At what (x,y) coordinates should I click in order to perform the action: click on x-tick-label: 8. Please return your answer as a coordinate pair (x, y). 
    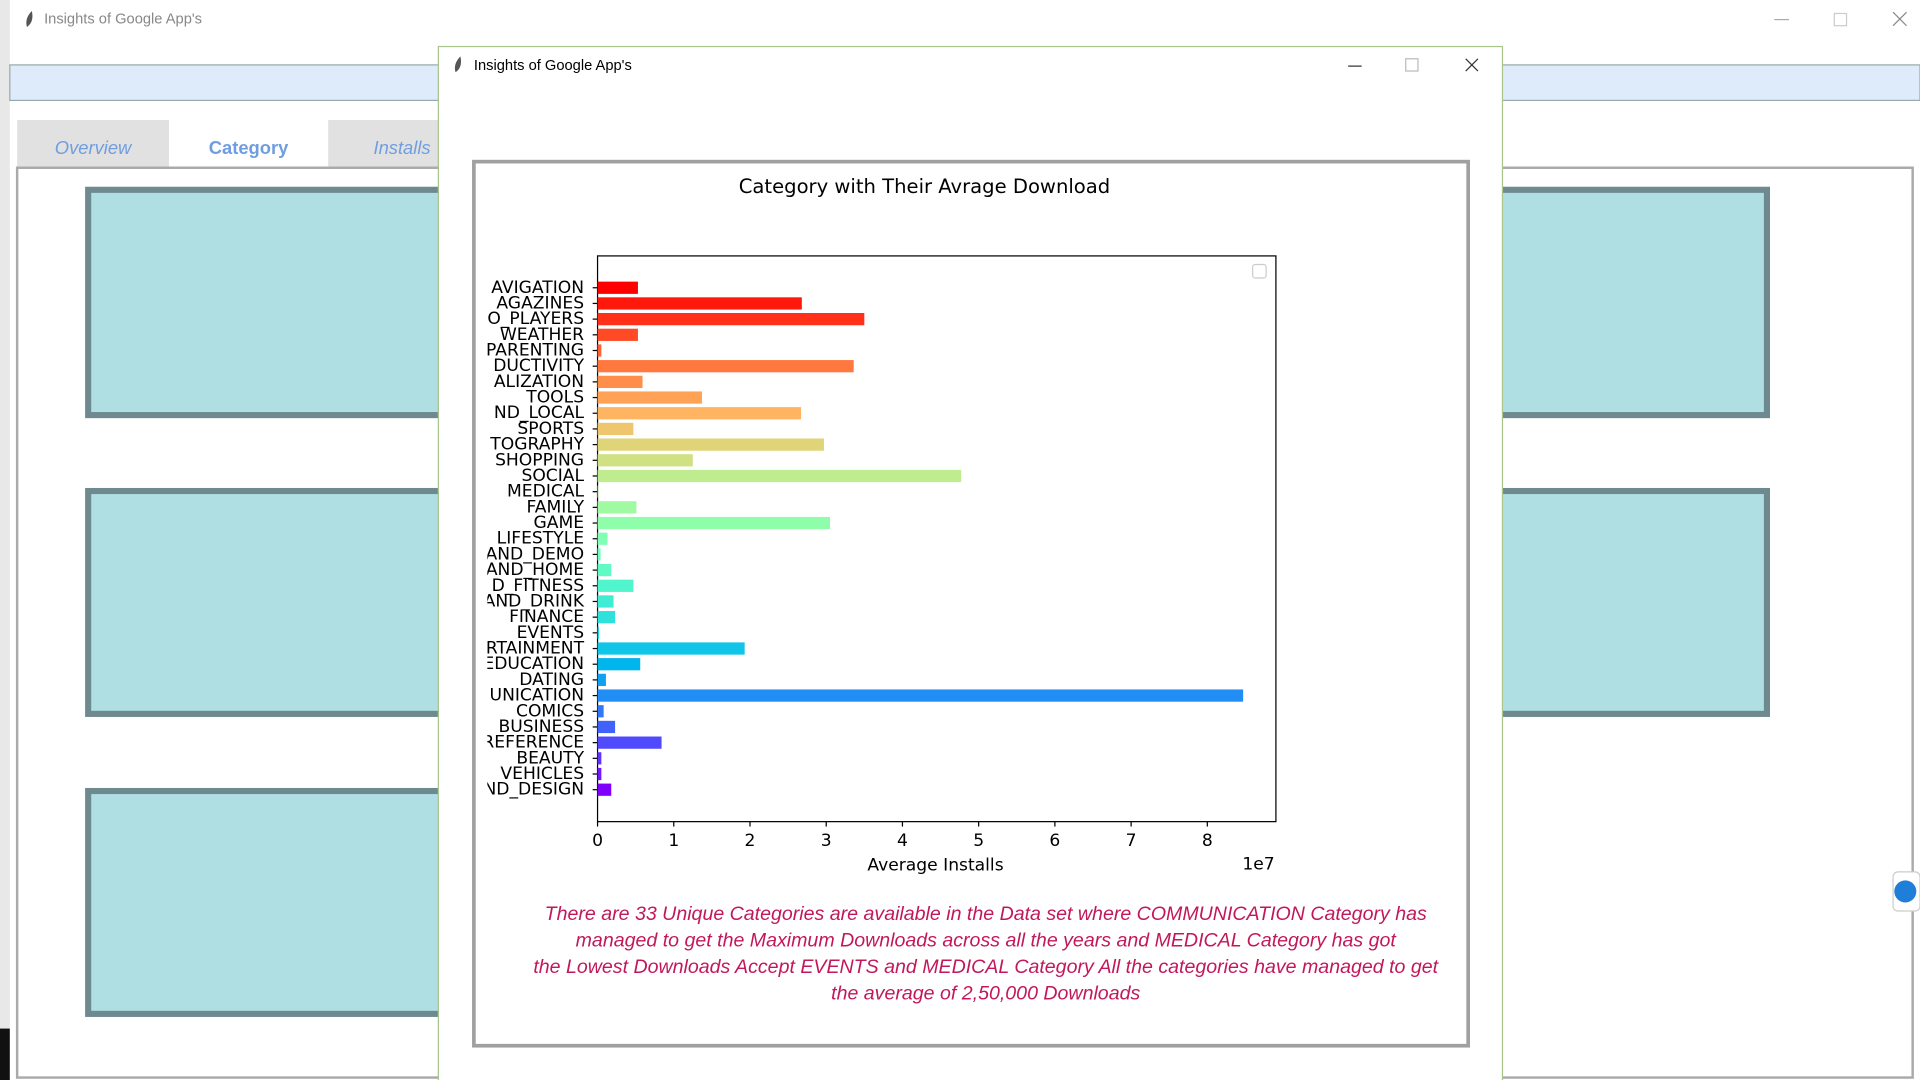
    Looking at the image, I should click on (1207, 841).